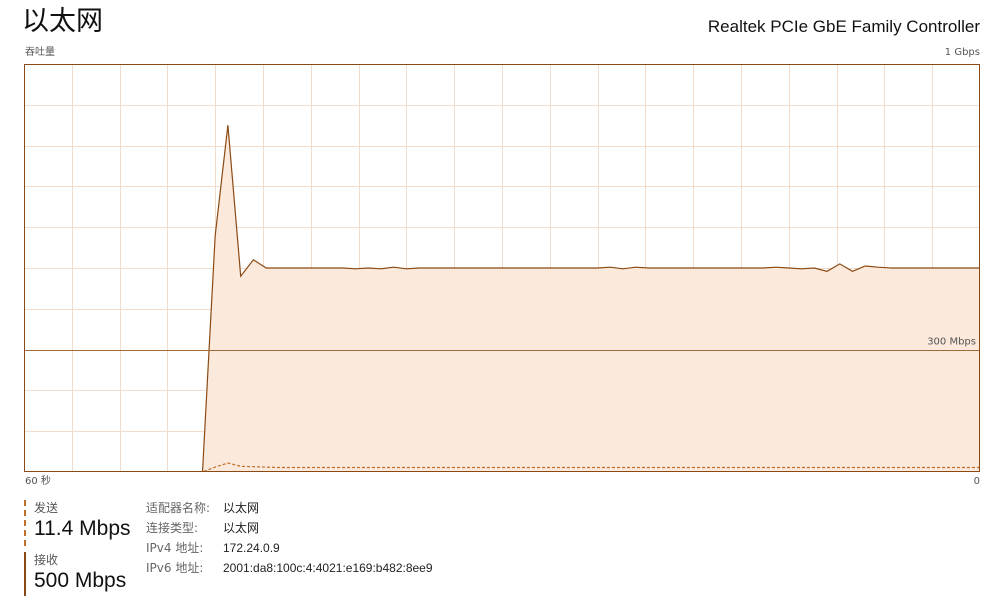  I want to click on page-title: 以太网, so click(62, 21).